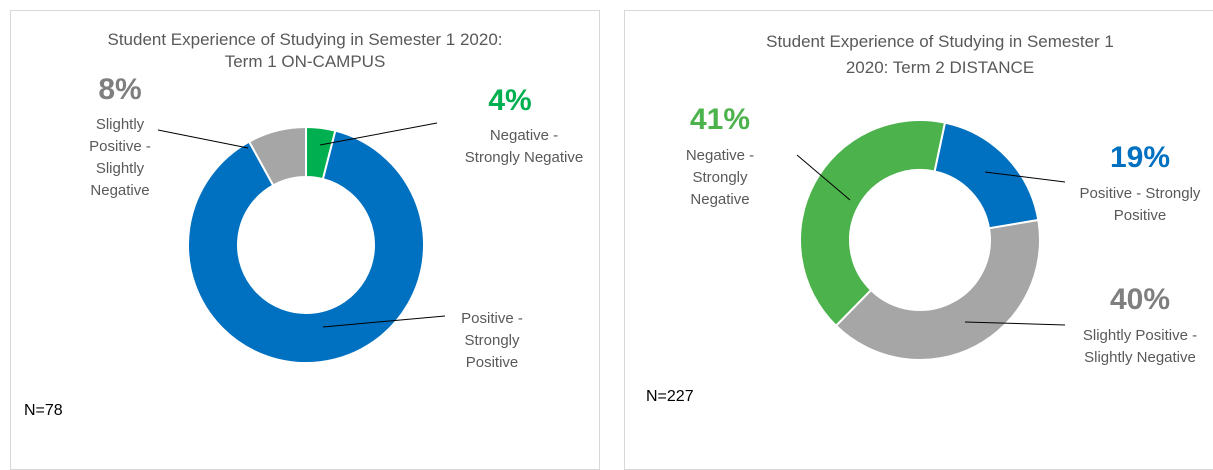 The image size is (1213, 470). I want to click on value-label: 40%, so click(1140, 299).